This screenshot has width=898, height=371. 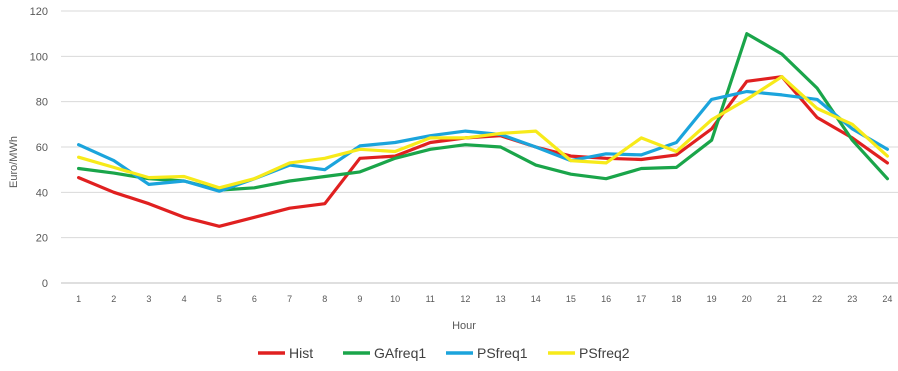 What do you see at coordinates (444, 353) in the screenshot?
I see `legend: Hist GAfreq1 PSfreq1 PSfreq2` at bounding box center [444, 353].